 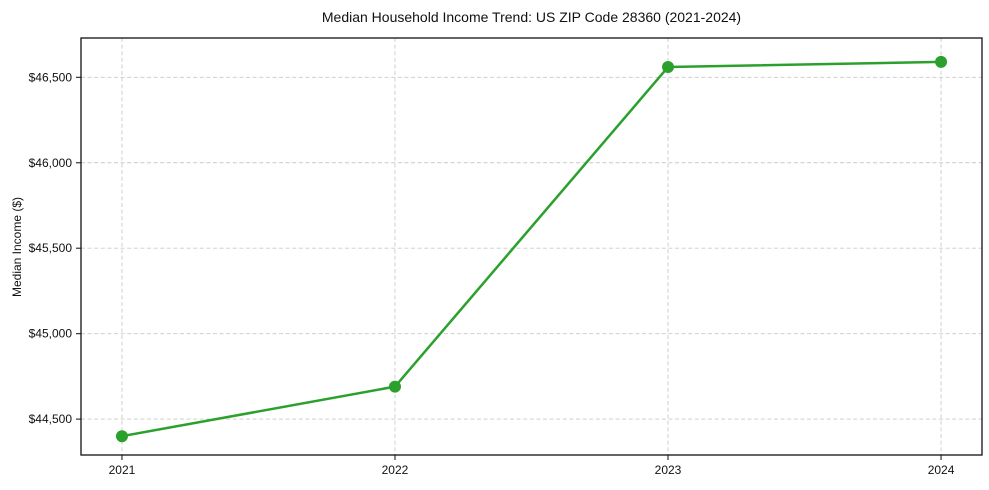 I want to click on y-tick-label: $46,500, so click(x=51, y=77).